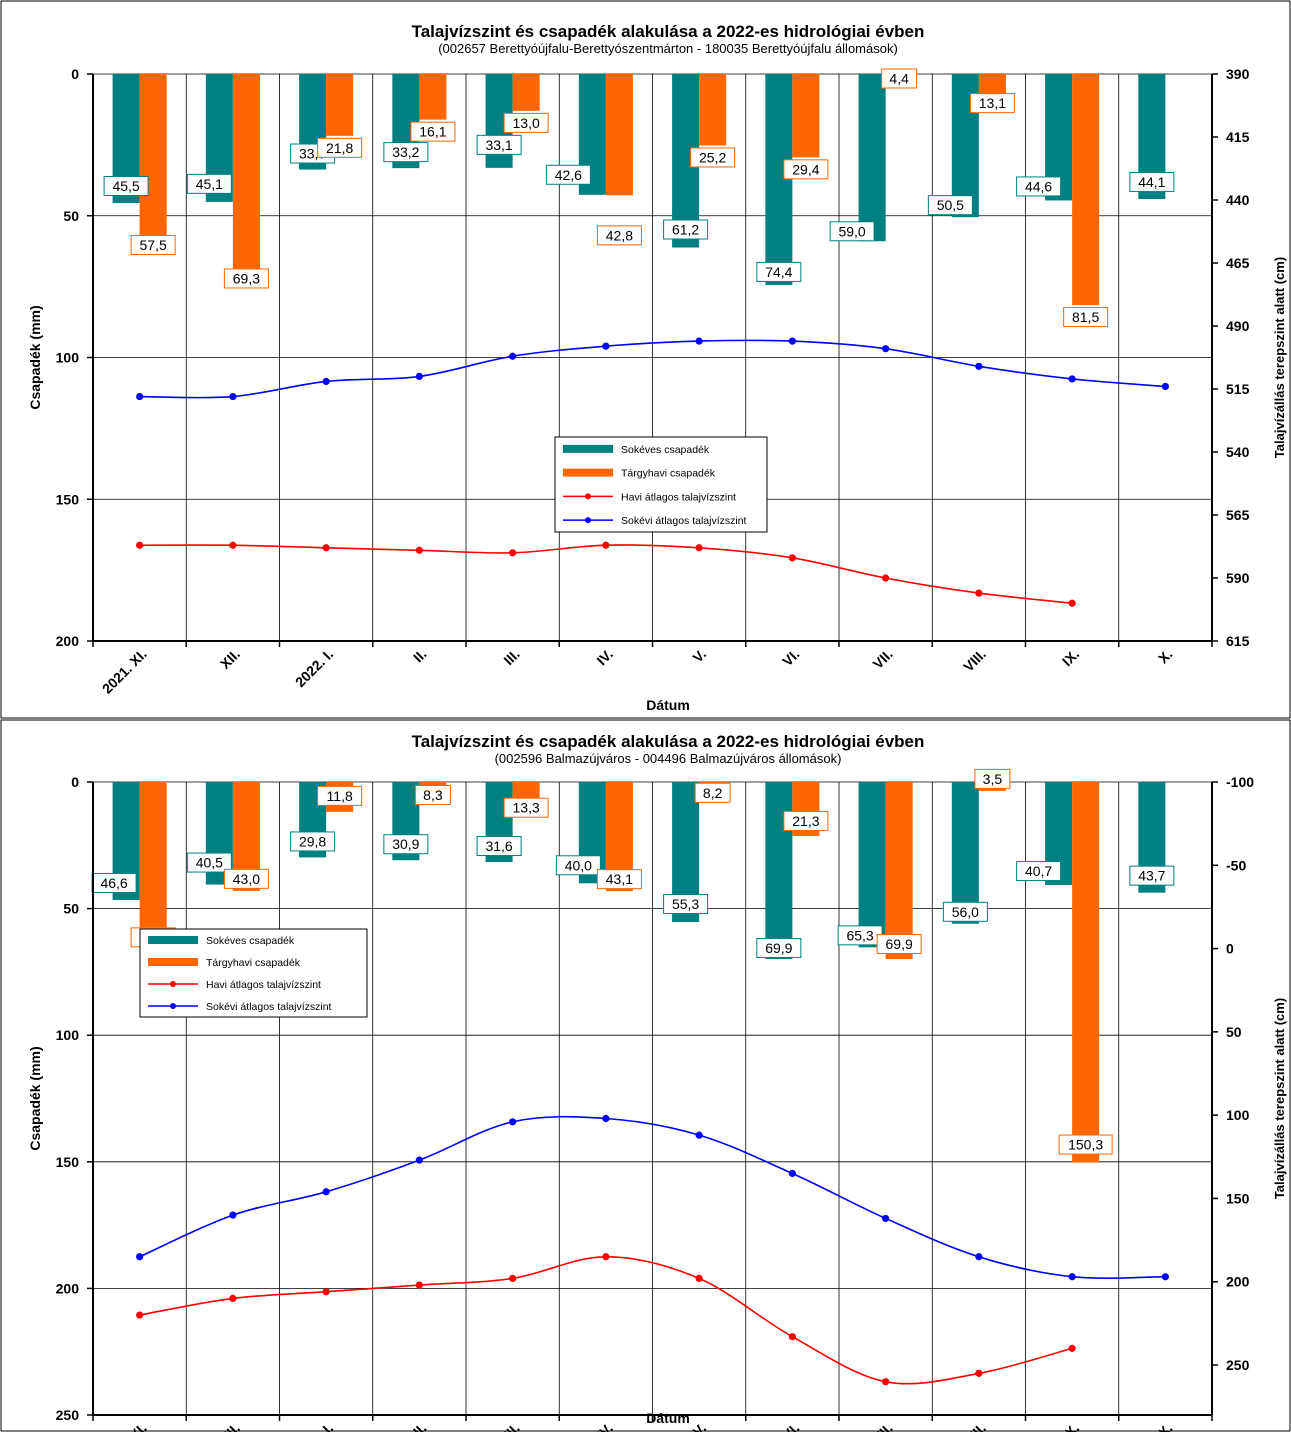  I want to click on data-label-targyhavi: 21,8, so click(339, 148).